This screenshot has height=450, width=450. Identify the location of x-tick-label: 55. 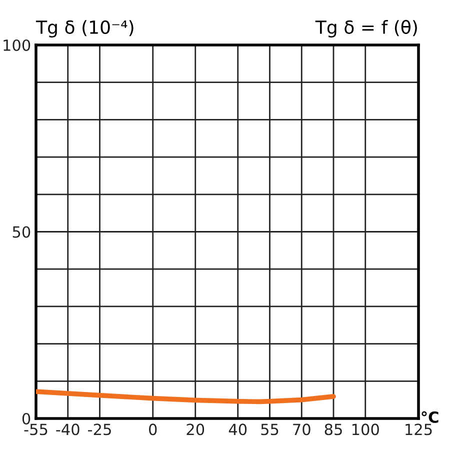
(269, 430).